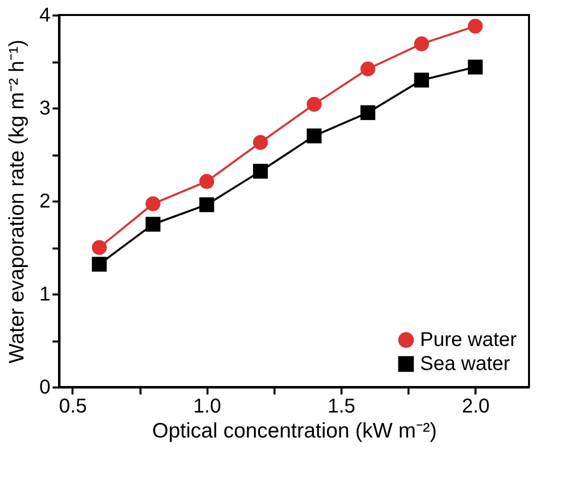  Describe the element at coordinates (44, 201) in the screenshot. I see `y-tick-label: 2` at that location.